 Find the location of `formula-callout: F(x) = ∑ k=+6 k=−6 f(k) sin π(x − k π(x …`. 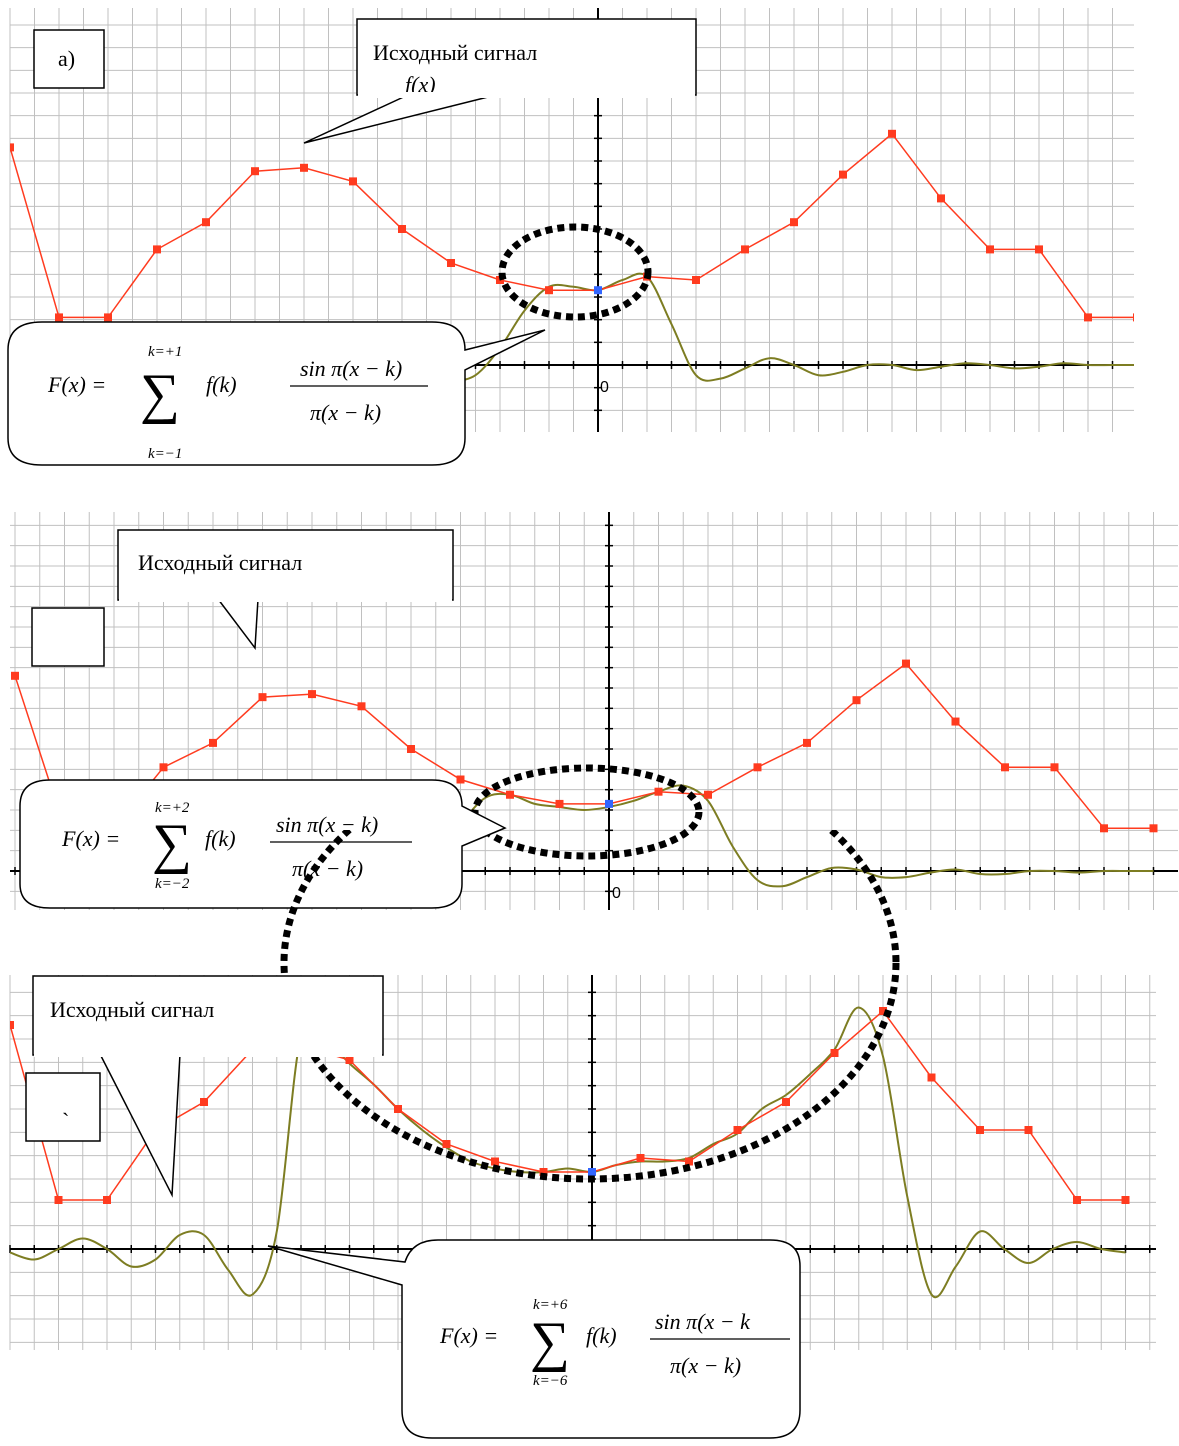

formula-callout: F(x) = ∑ k=+6 k=−6 f(k) sin π(x − k π(x … is located at coordinates (534, 1339).